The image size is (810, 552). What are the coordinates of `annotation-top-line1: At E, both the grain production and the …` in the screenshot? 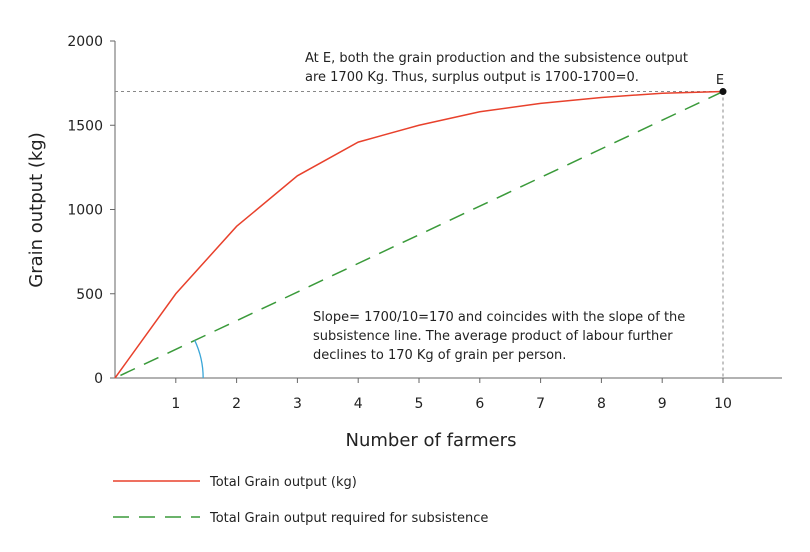 It's located at (496, 58).